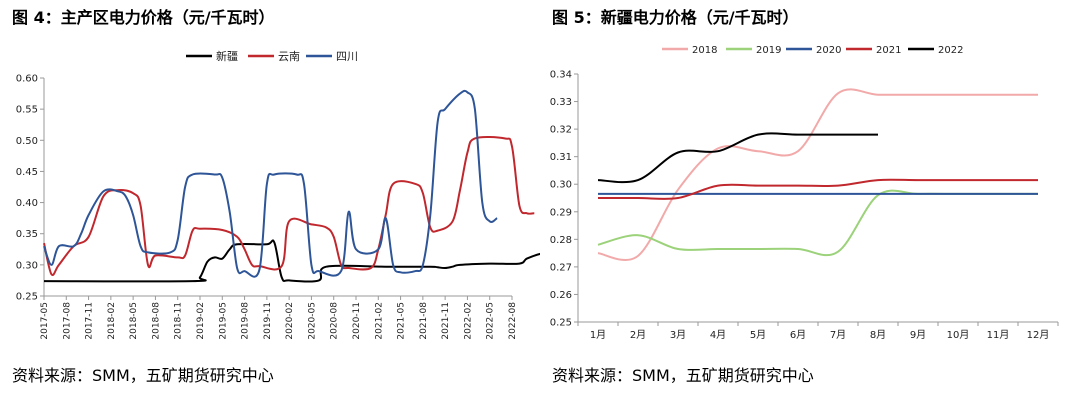  Describe the element at coordinates (134, 321) in the screenshot. I see `x-tick-label: 2018-05` at that location.